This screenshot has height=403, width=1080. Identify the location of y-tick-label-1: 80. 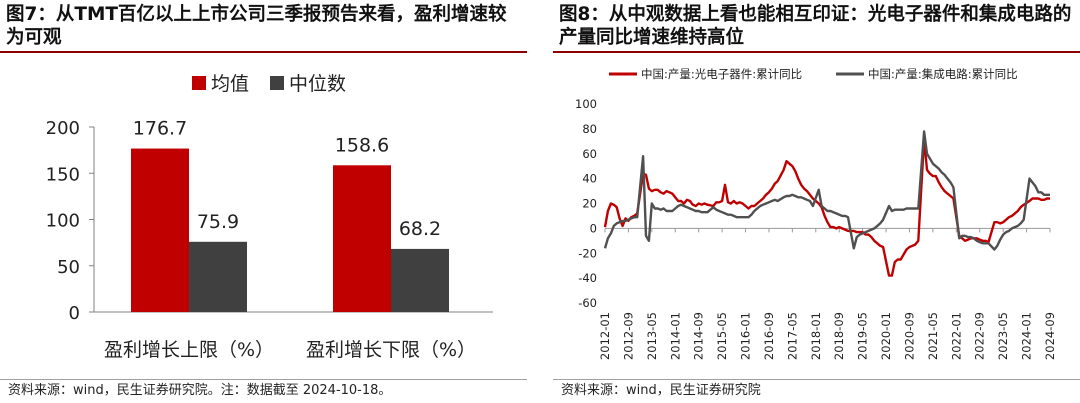
(589, 129).